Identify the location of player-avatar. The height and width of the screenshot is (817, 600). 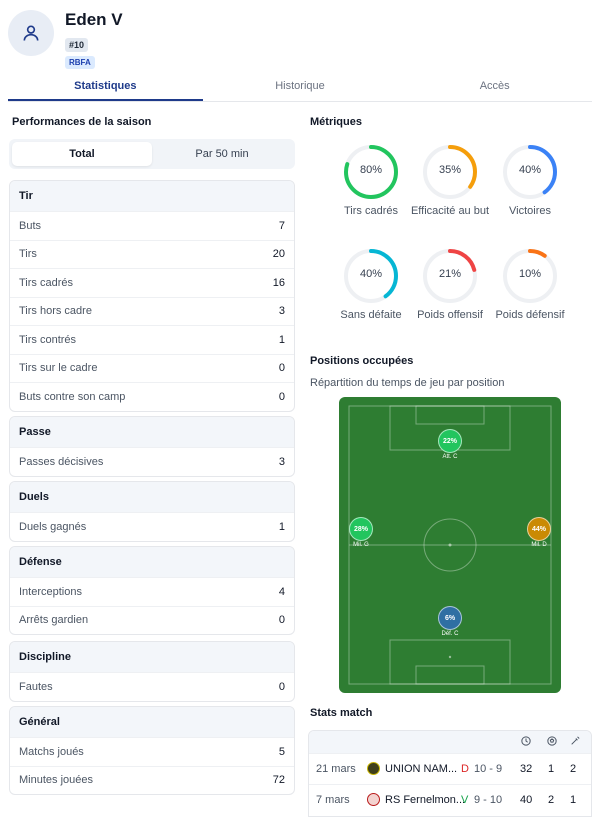
(31, 33).